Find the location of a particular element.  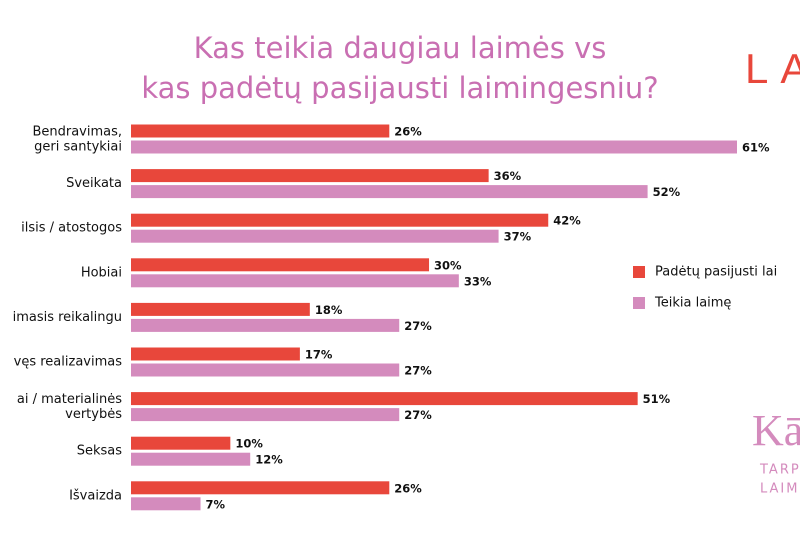

y-tick-label: imasis reikalingu is located at coordinates (67, 317).